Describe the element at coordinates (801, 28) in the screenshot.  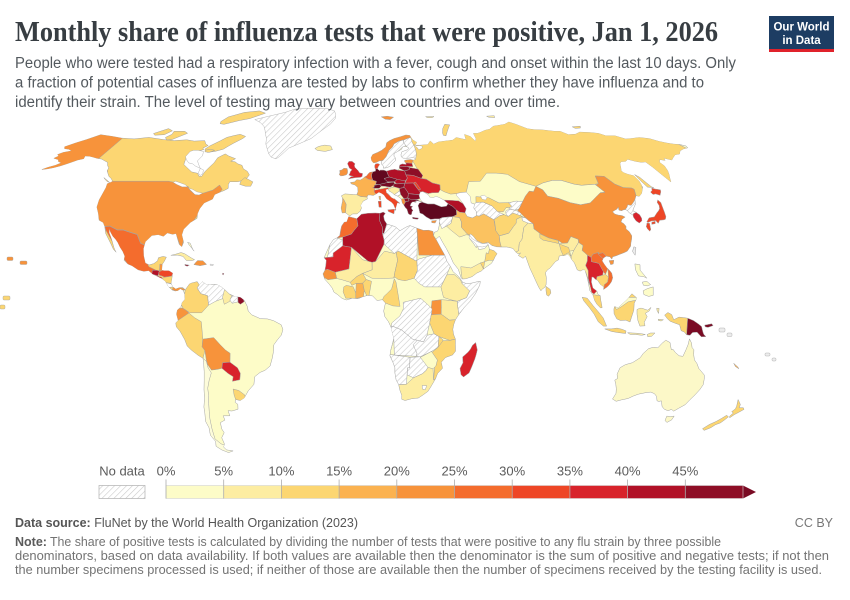
I see `svg-text: Our World` at that location.